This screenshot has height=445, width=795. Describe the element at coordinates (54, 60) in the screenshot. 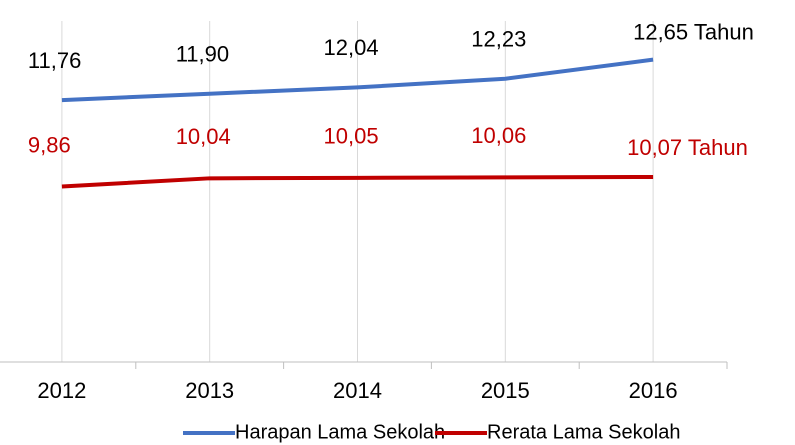

I see `data-label: 11,76` at that location.